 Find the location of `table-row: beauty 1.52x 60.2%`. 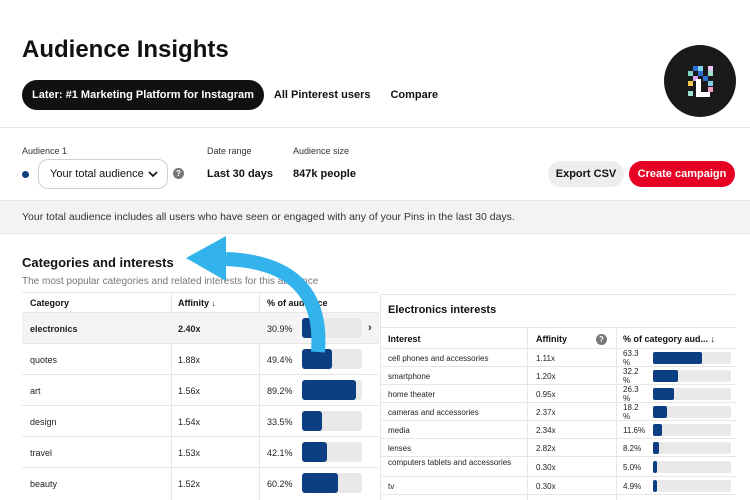

table-row: beauty 1.52x 60.2% is located at coordinates (200, 484).